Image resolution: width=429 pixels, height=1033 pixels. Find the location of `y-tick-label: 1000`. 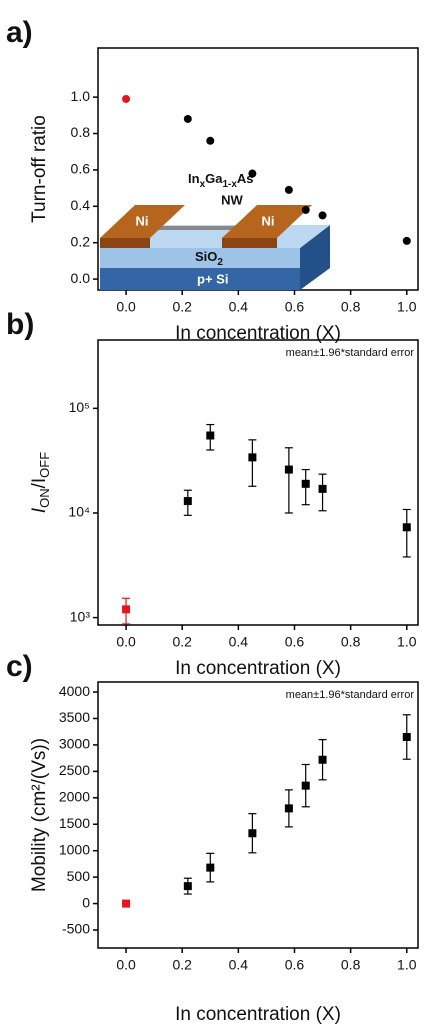

y-tick-label: 1000 is located at coordinates (74, 849).